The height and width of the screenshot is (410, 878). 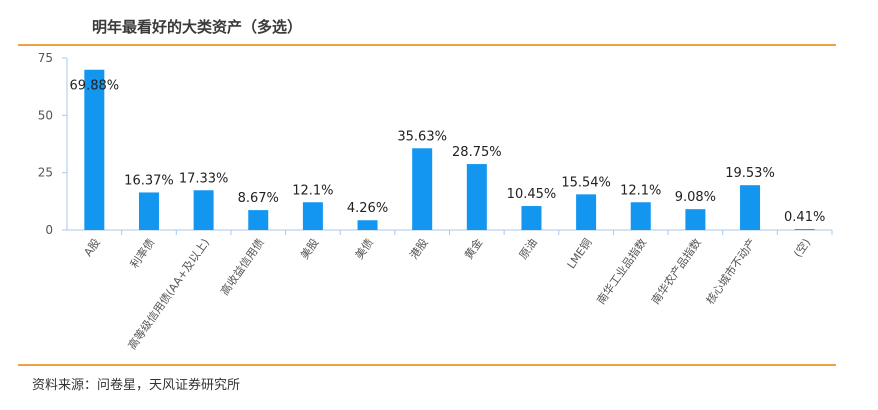 I want to click on data-label: 0.41%, so click(x=804, y=217).